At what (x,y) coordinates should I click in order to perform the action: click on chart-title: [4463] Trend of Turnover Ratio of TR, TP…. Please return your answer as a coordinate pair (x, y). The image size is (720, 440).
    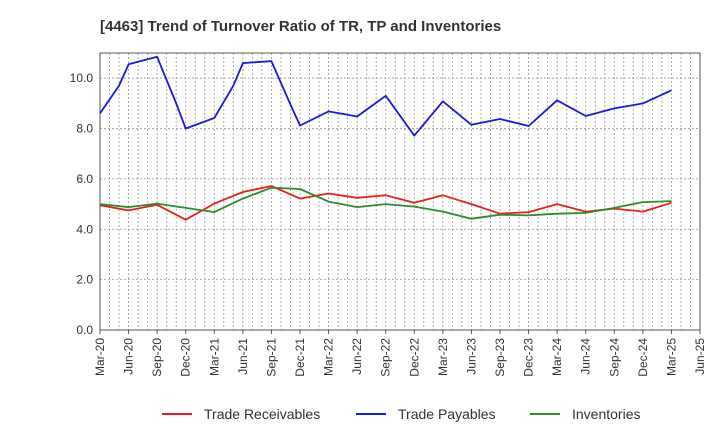
    Looking at the image, I should click on (300, 26).